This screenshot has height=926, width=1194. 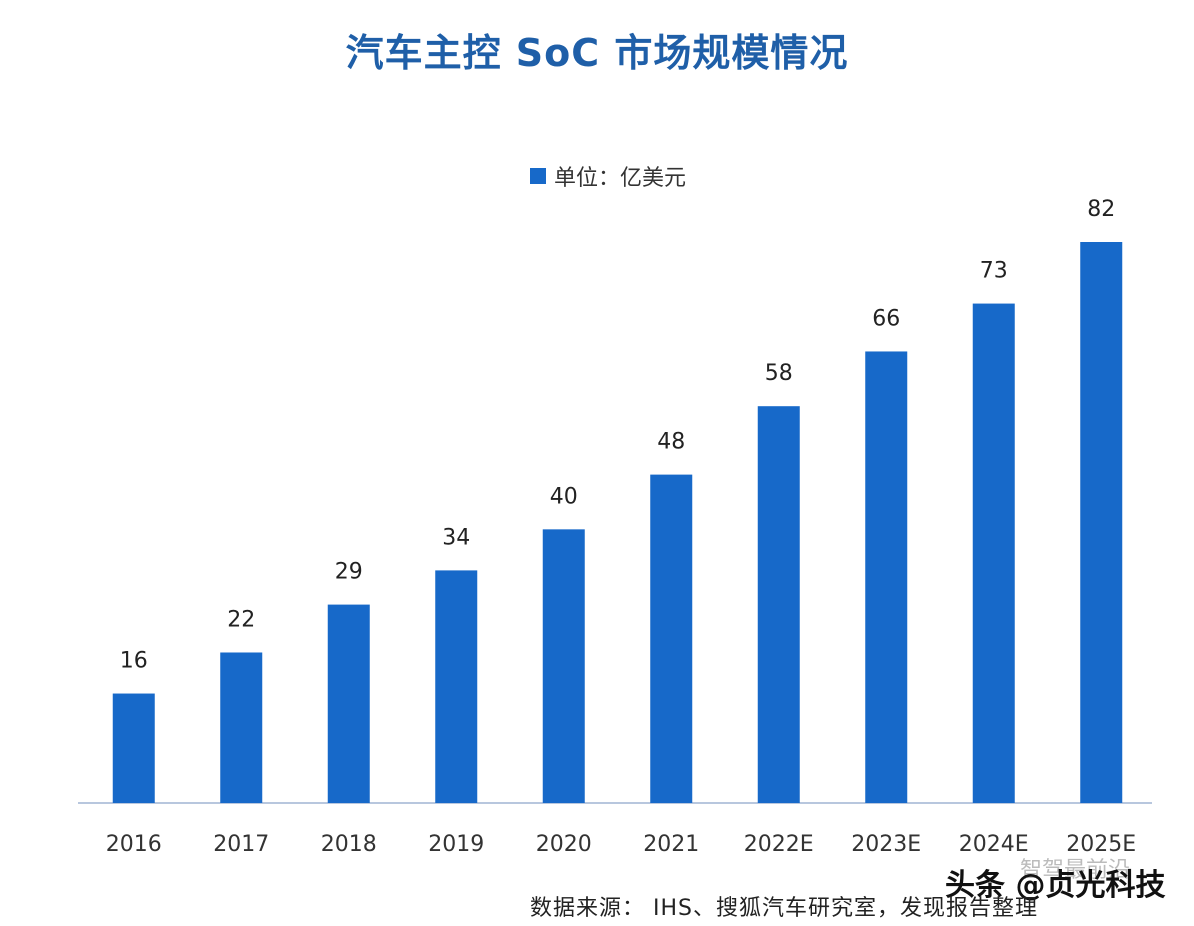 I want to click on data-label-2023E: 66, so click(x=886, y=318).